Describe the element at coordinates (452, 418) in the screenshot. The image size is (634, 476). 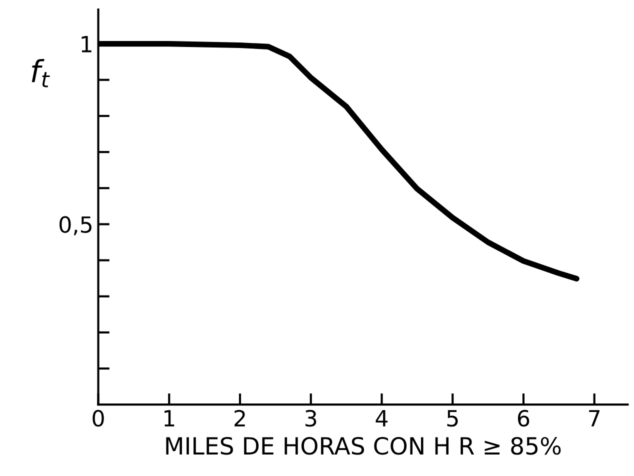
I see `x-tick-label: 5` at that location.